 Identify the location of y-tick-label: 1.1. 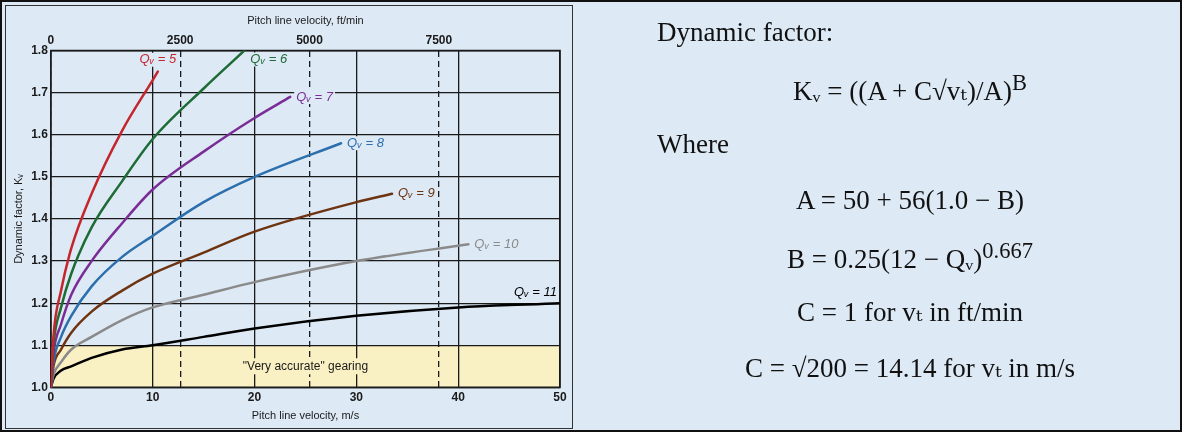
(40, 344).